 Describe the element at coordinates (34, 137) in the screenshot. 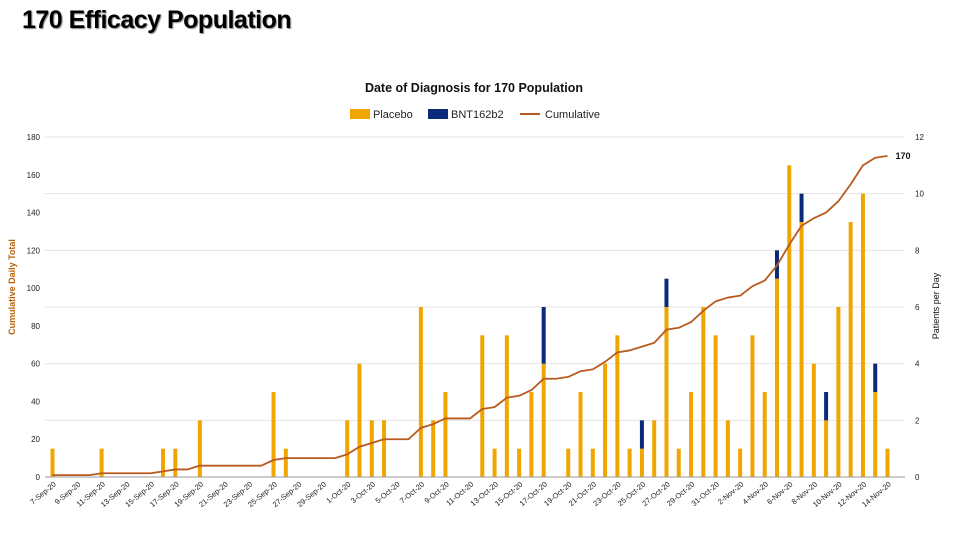

I see `y-tick-left: 180` at that location.